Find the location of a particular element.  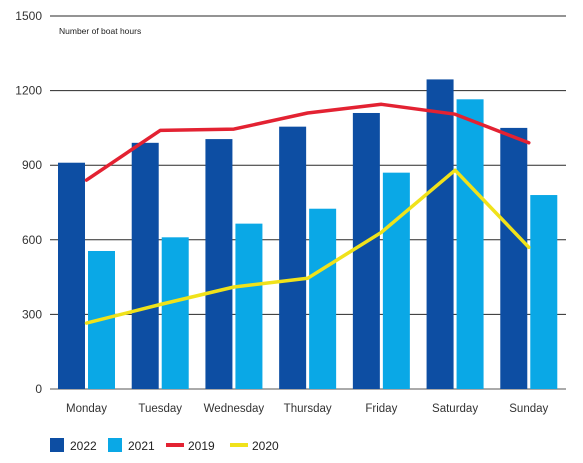

x-tick-label-wednesday: Wednesday is located at coordinates (234, 409).